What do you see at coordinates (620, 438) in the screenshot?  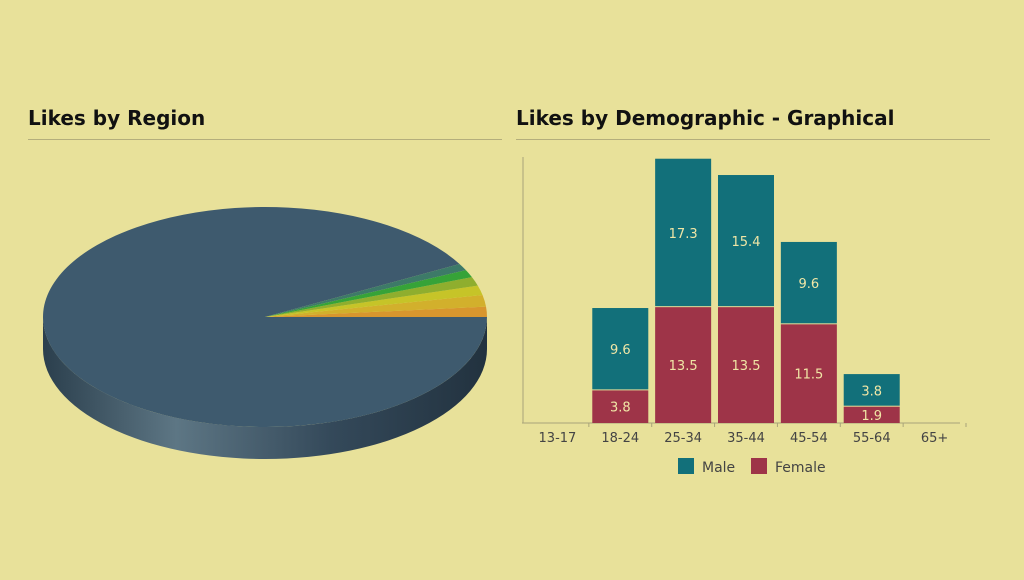 I see `x-tick-label: 18-24` at bounding box center [620, 438].